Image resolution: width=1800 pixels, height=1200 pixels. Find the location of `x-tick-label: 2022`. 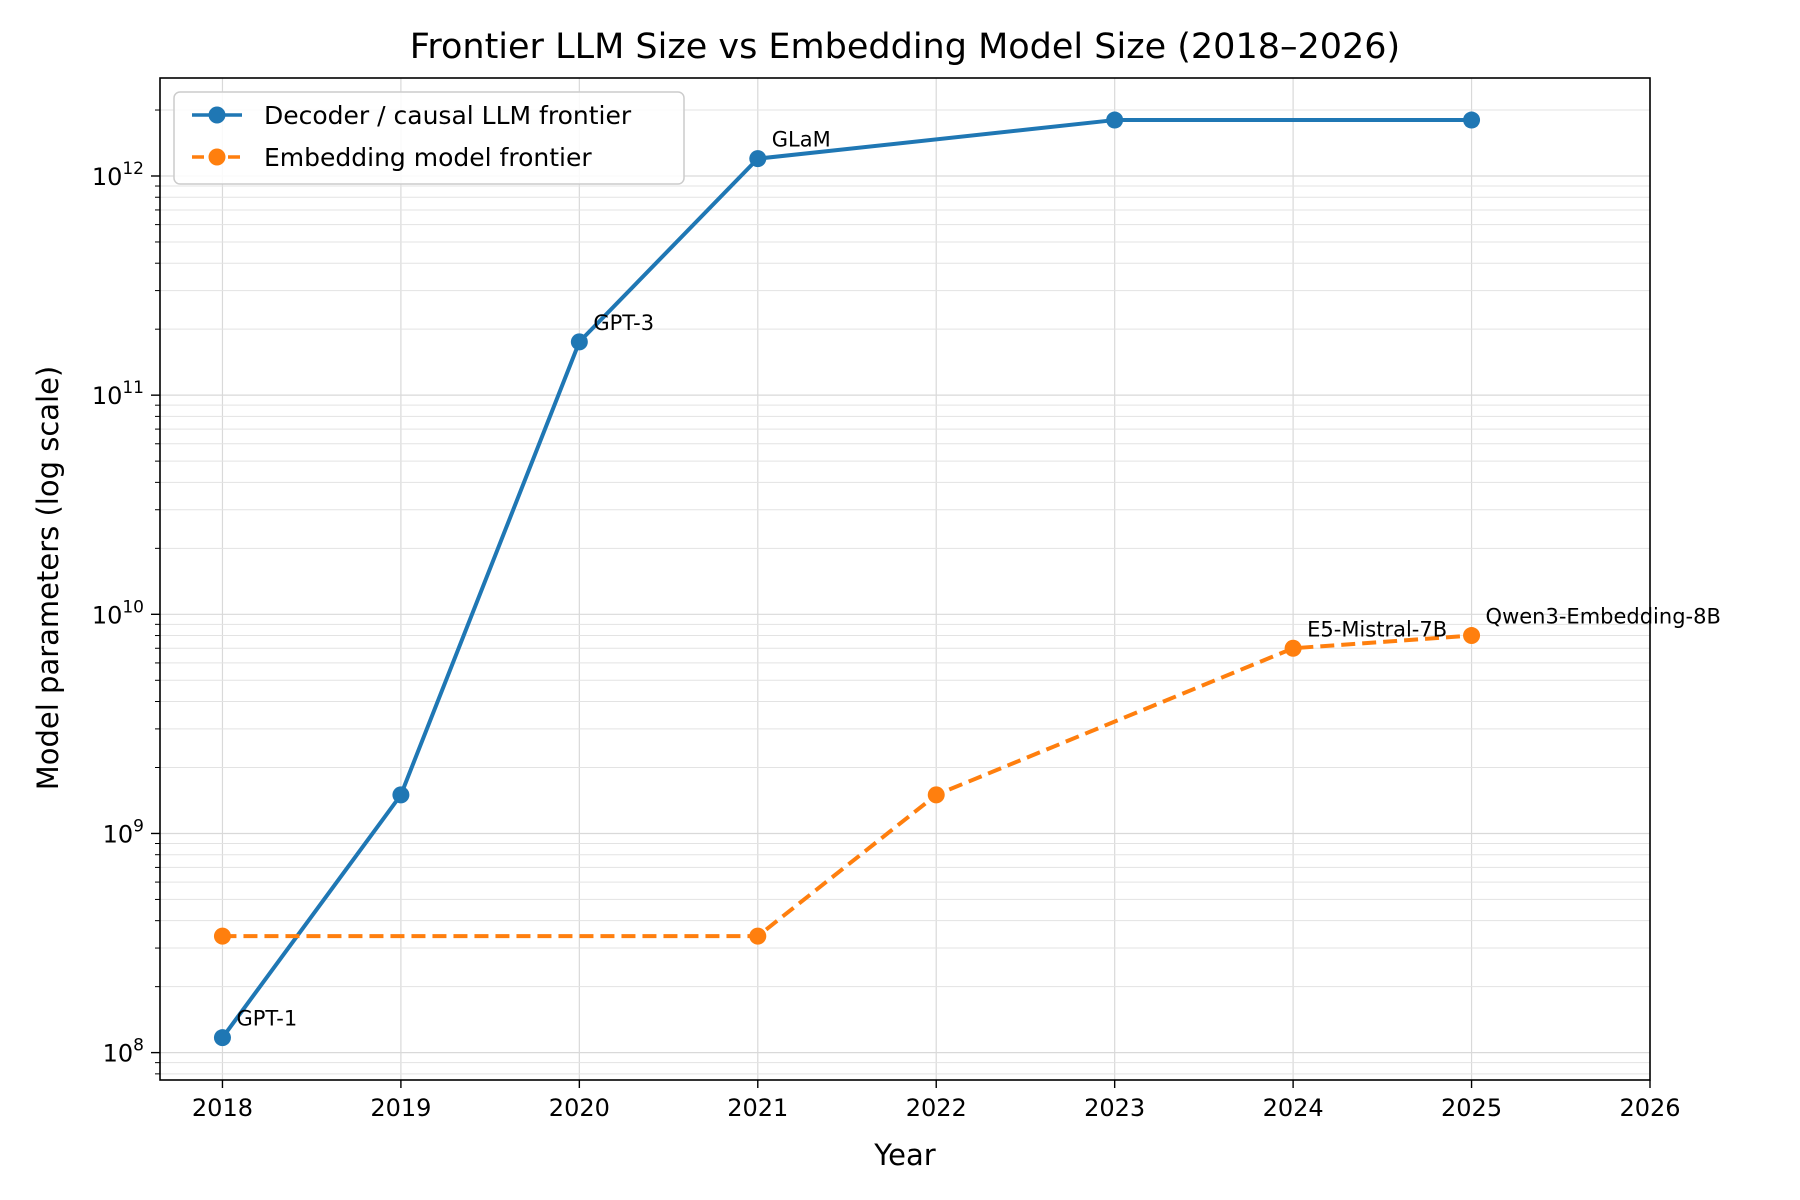

x-tick-label: 2022 is located at coordinates (936, 1108).